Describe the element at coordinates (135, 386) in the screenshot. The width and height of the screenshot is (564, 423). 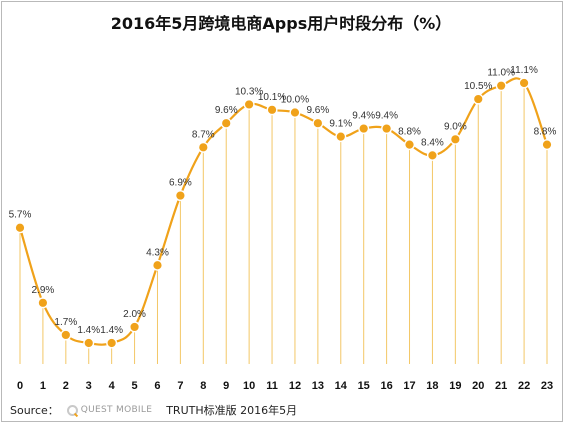
I see `x-tick-label-5: 5` at that location.